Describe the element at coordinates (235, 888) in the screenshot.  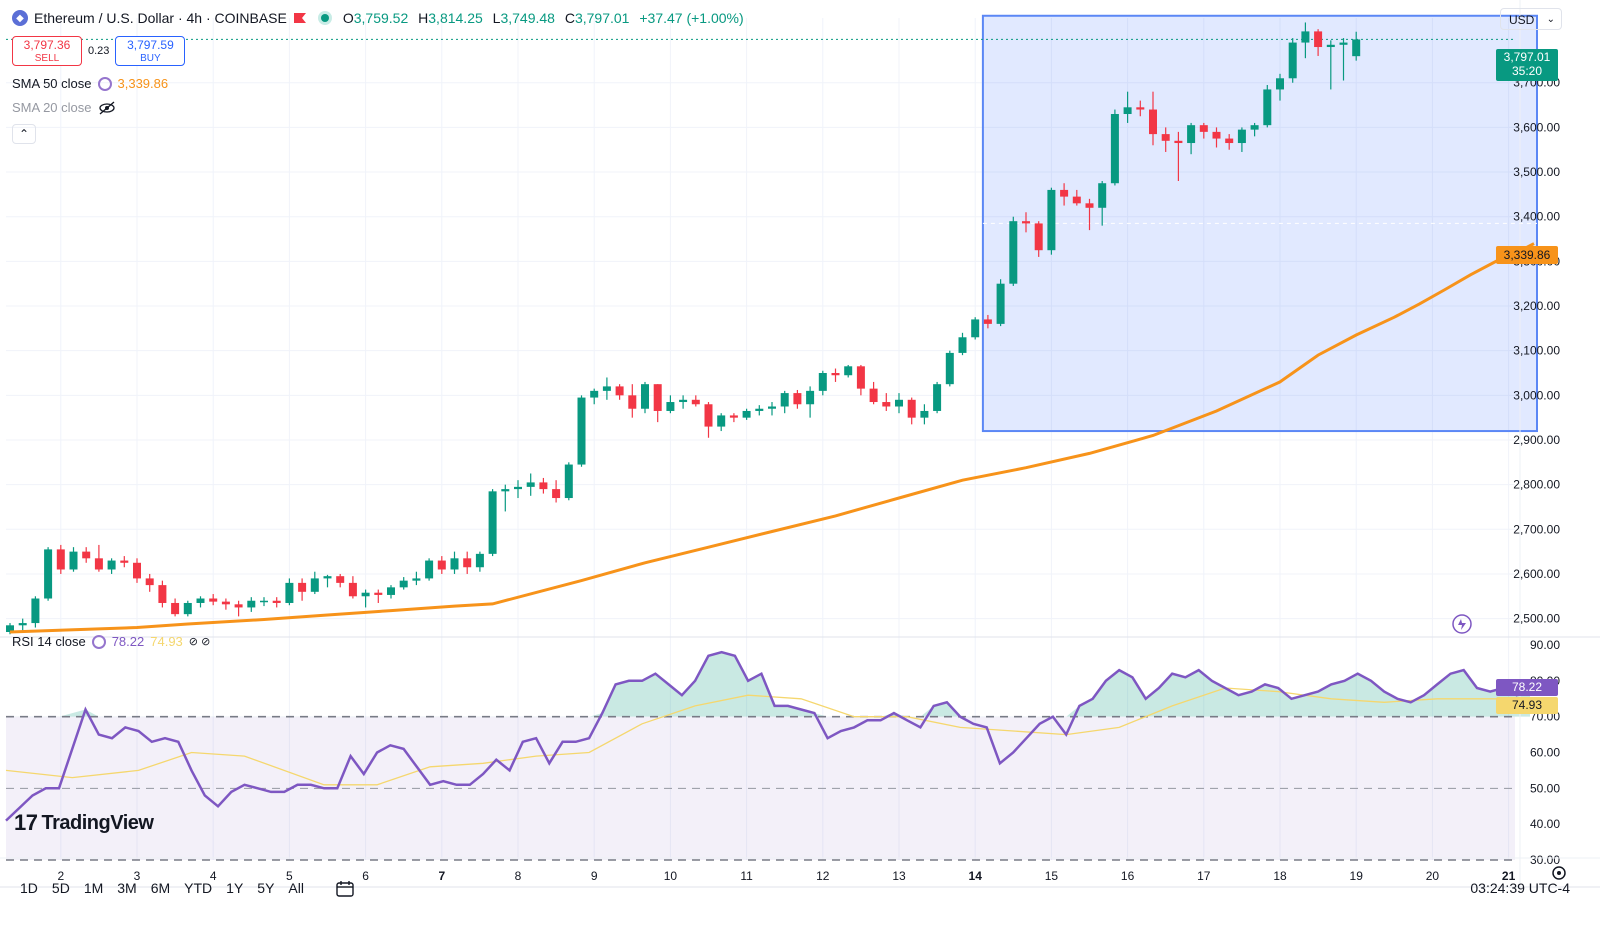
I see `timeframe-1y: 1Y` at that location.